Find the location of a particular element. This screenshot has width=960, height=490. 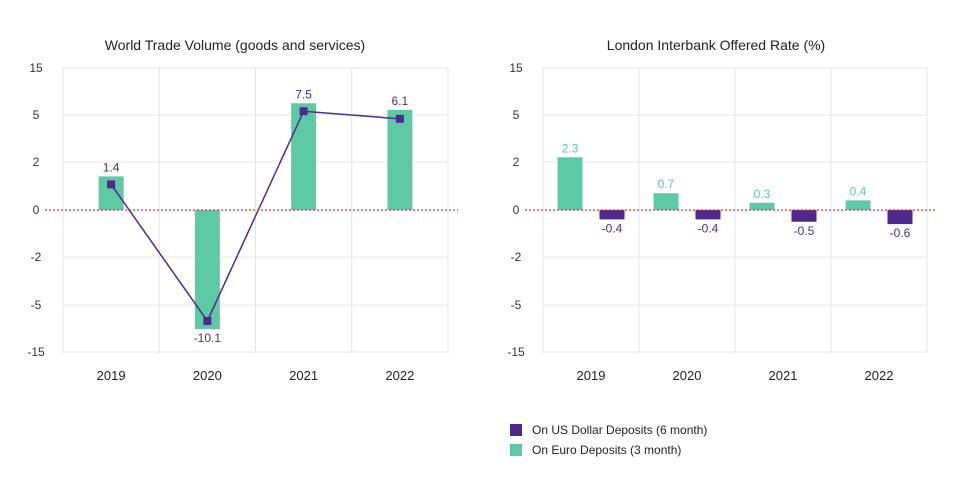

data-label: 0.3 is located at coordinates (762, 194).